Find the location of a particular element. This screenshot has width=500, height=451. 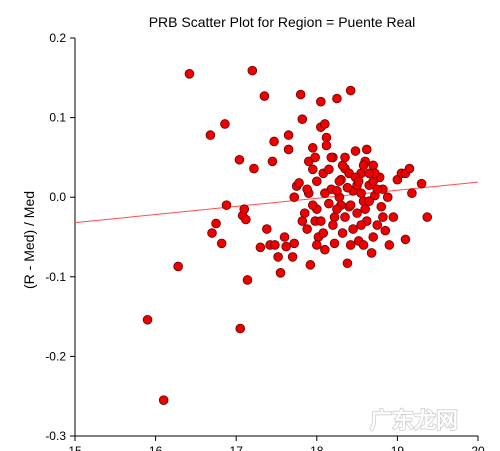

y-axis-title-group: (R - Med) / Med is located at coordinates (29, 240).